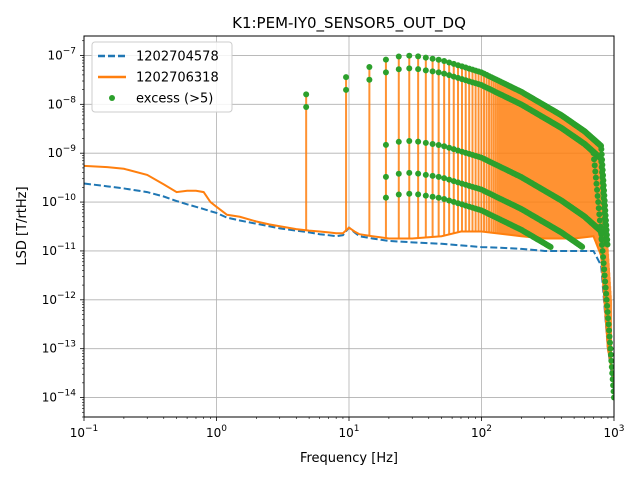  I want to click on legend-marker, so click(112, 98).